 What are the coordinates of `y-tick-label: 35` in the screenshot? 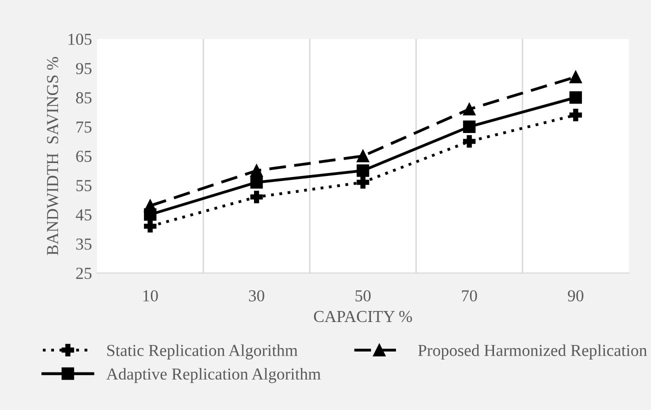 It's located at (84, 244).